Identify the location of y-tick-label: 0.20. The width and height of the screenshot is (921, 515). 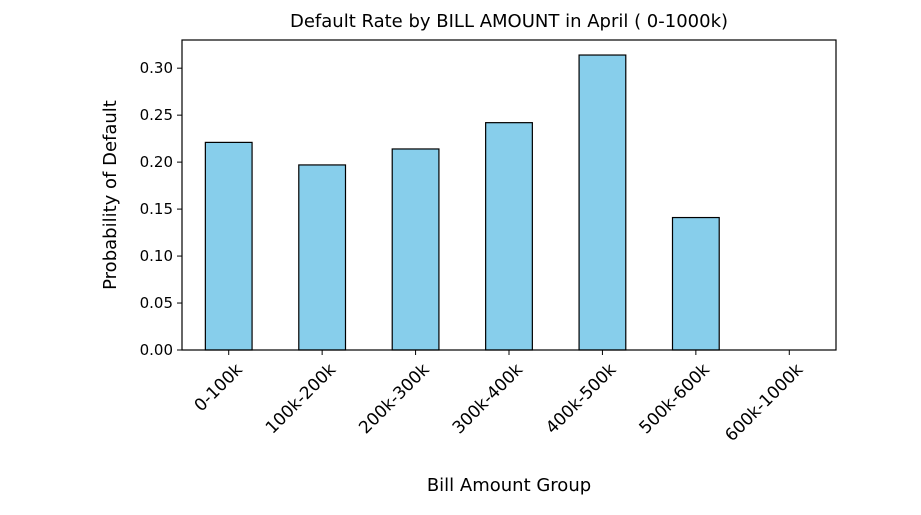
(156, 162).